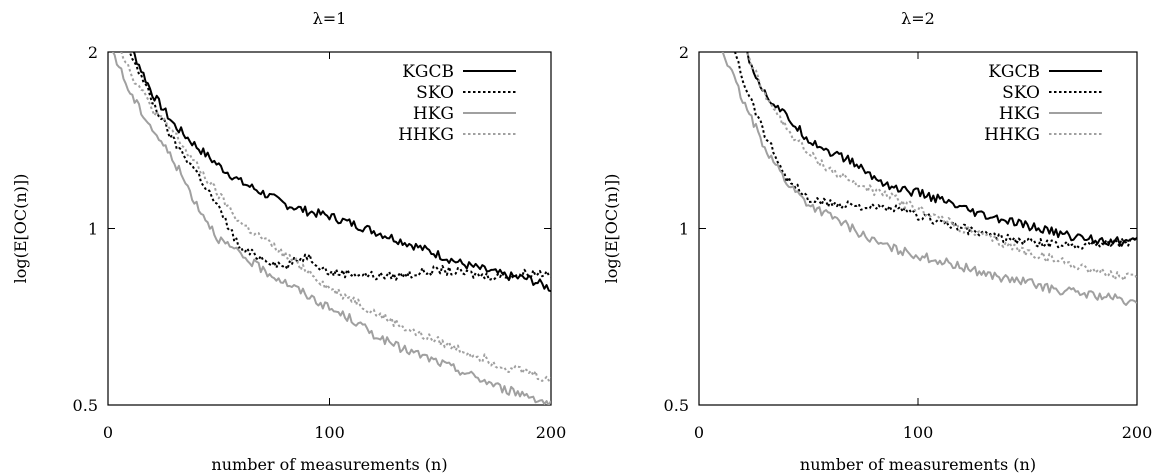  I want to click on series-line-sko, so click(935, 151).